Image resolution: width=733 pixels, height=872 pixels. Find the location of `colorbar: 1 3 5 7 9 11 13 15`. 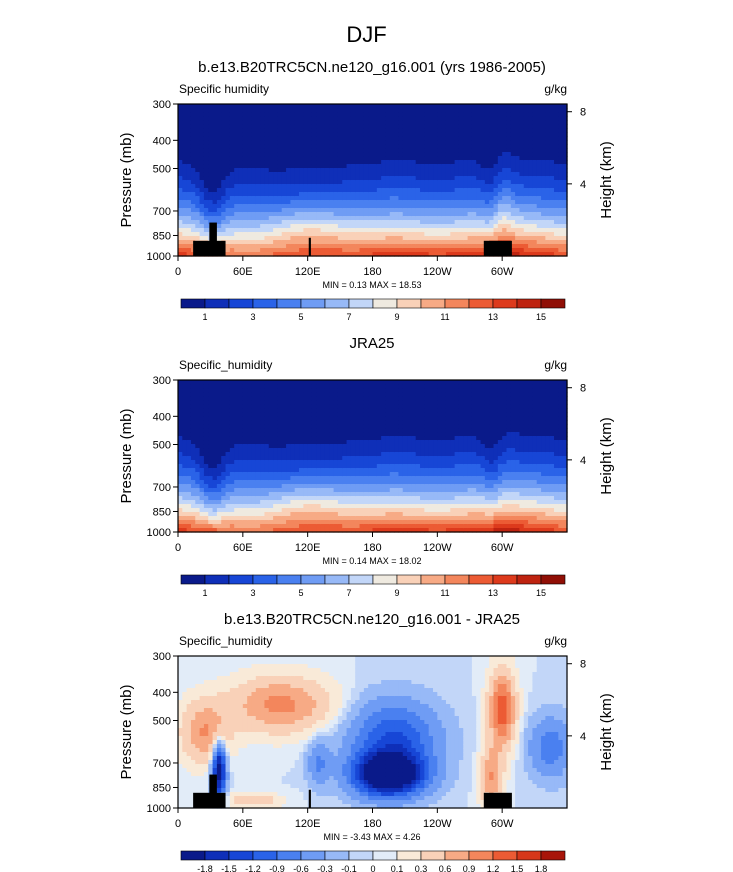

colorbar: 1 3 5 7 9 11 13 15 is located at coordinates (373, 310).